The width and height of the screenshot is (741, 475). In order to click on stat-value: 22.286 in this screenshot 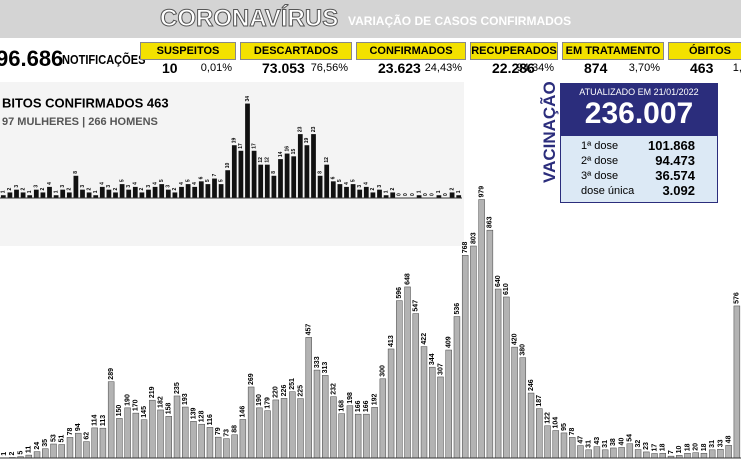, I will do `click(513, 68)`.